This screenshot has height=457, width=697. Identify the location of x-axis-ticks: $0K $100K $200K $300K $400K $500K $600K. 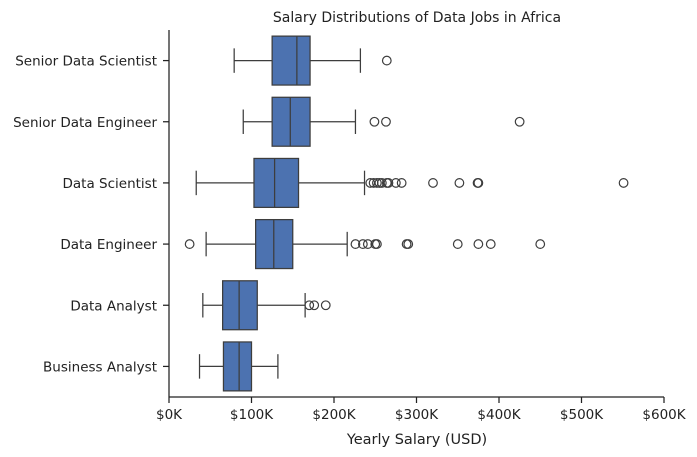
(421, 410).